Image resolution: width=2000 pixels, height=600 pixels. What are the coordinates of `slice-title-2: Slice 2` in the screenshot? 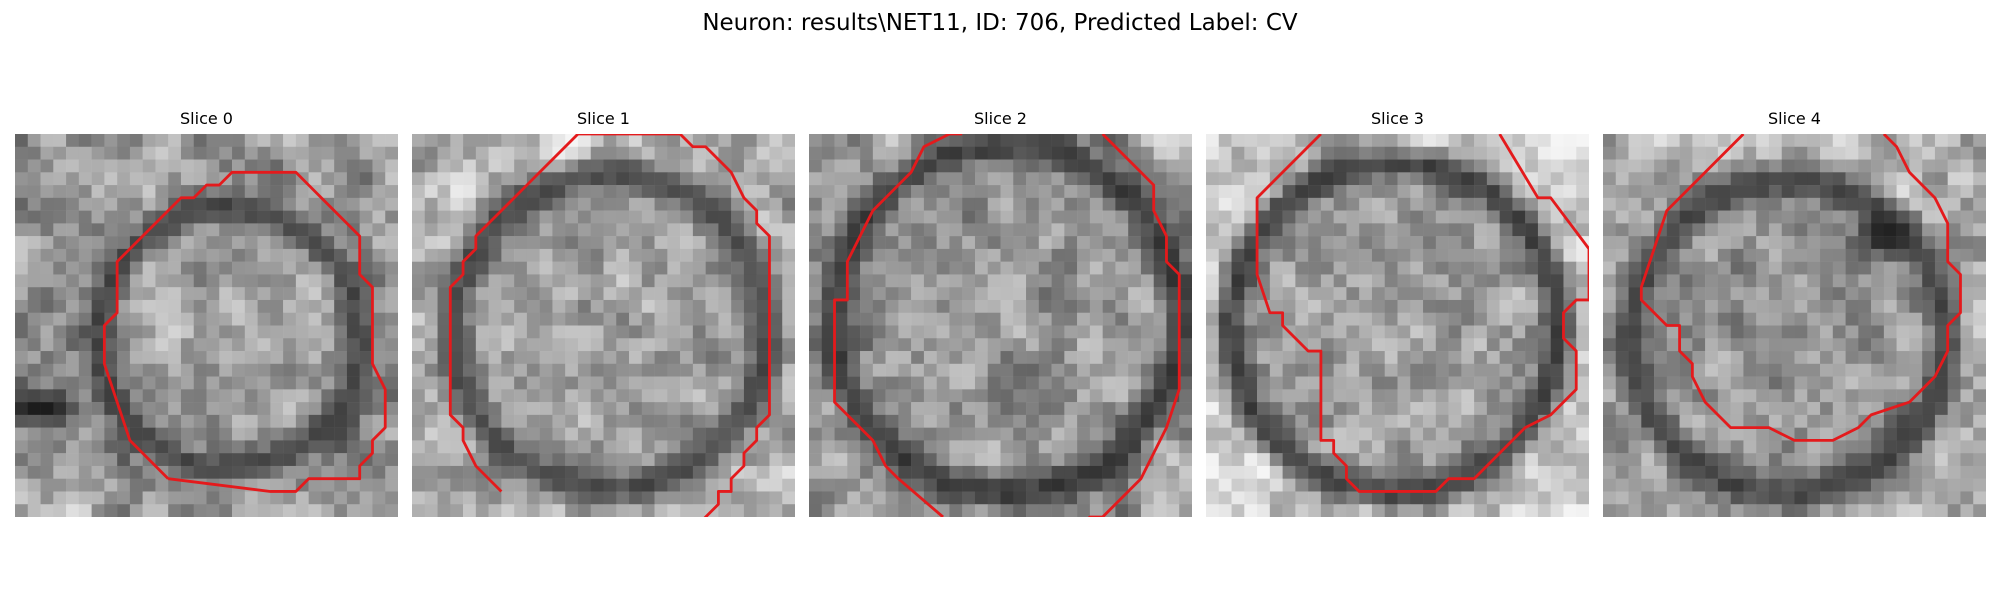 It's located at (1000, 119).